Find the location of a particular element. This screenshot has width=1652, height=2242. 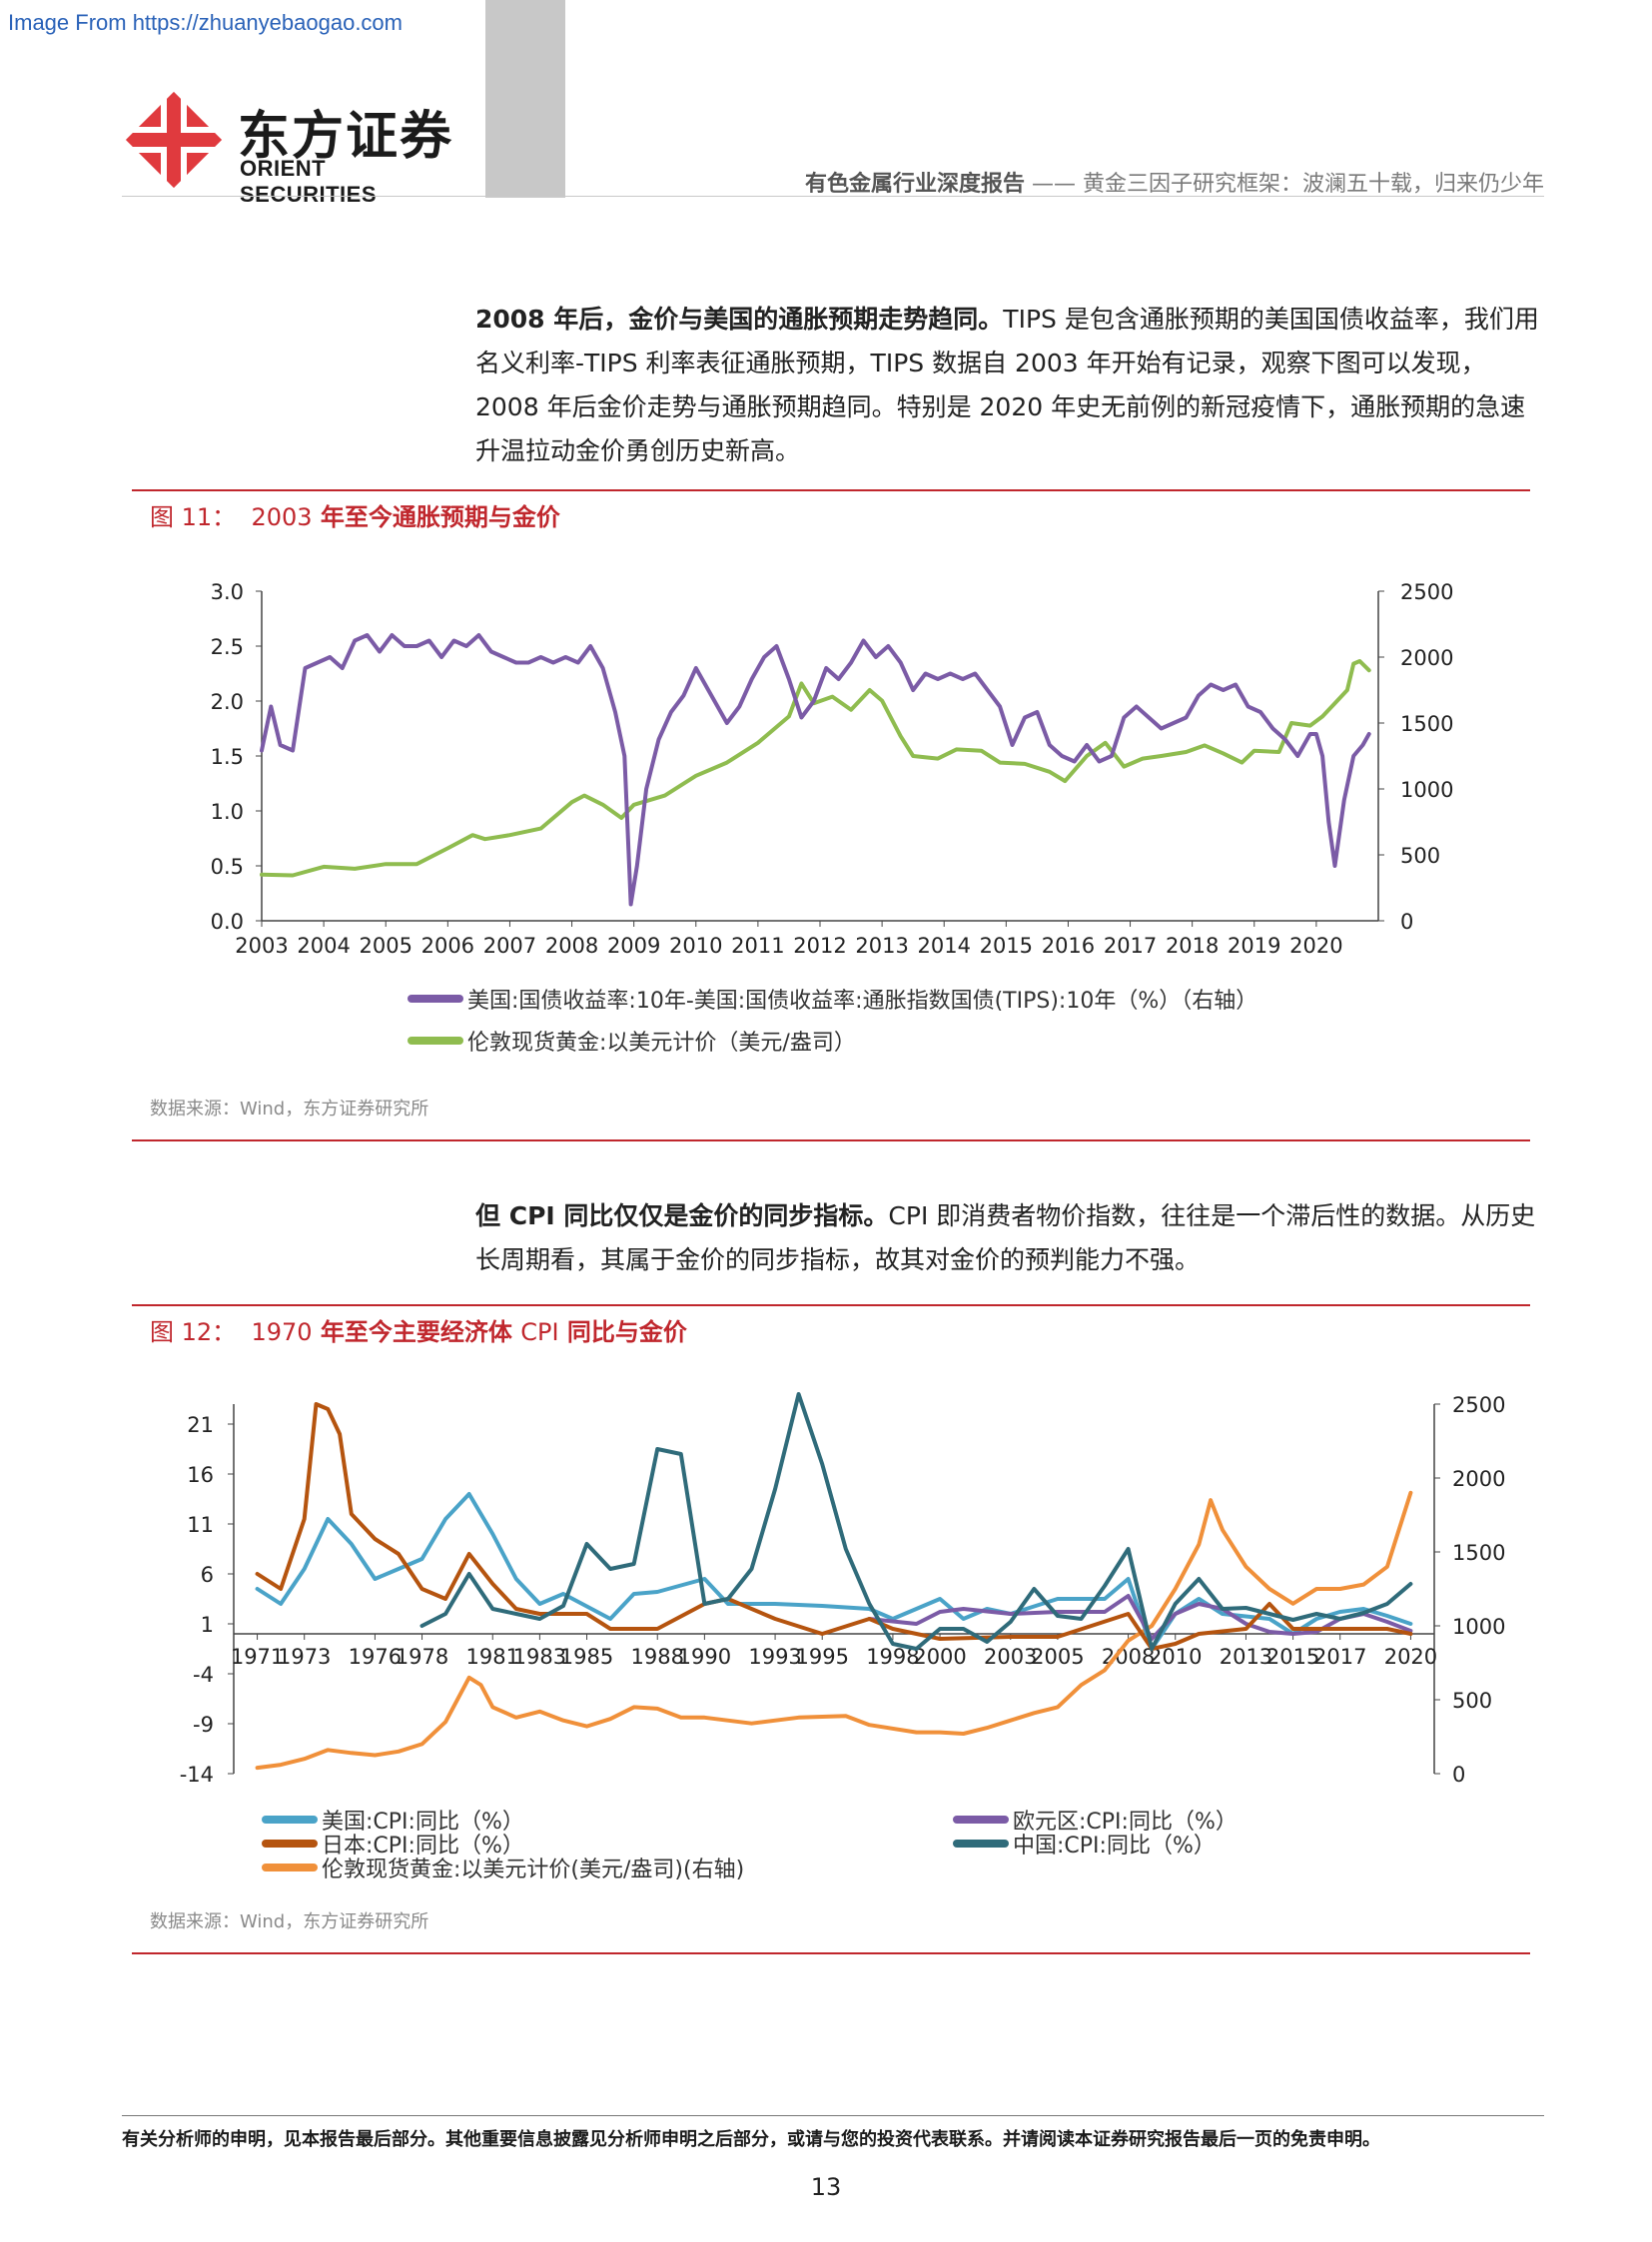

figure12-top-rule is located at coordinates (831, 1305).